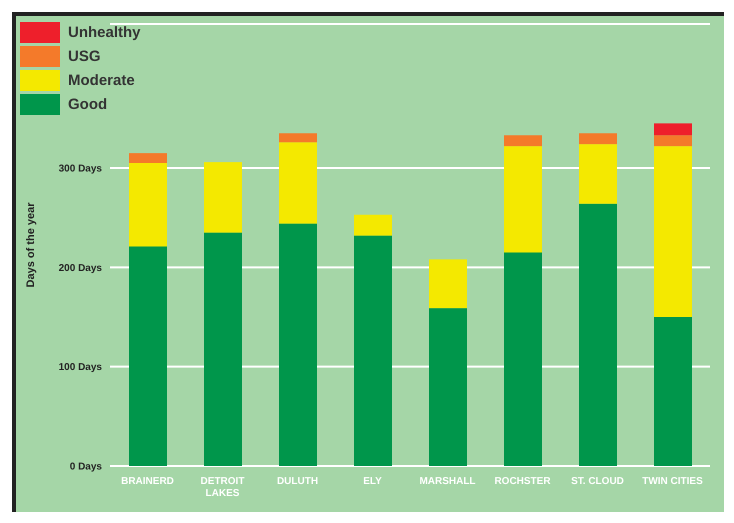 The width and height of the screenshot is (734, 523). I want to click on x-tick-label: MARSHALL, so click(447, 481).